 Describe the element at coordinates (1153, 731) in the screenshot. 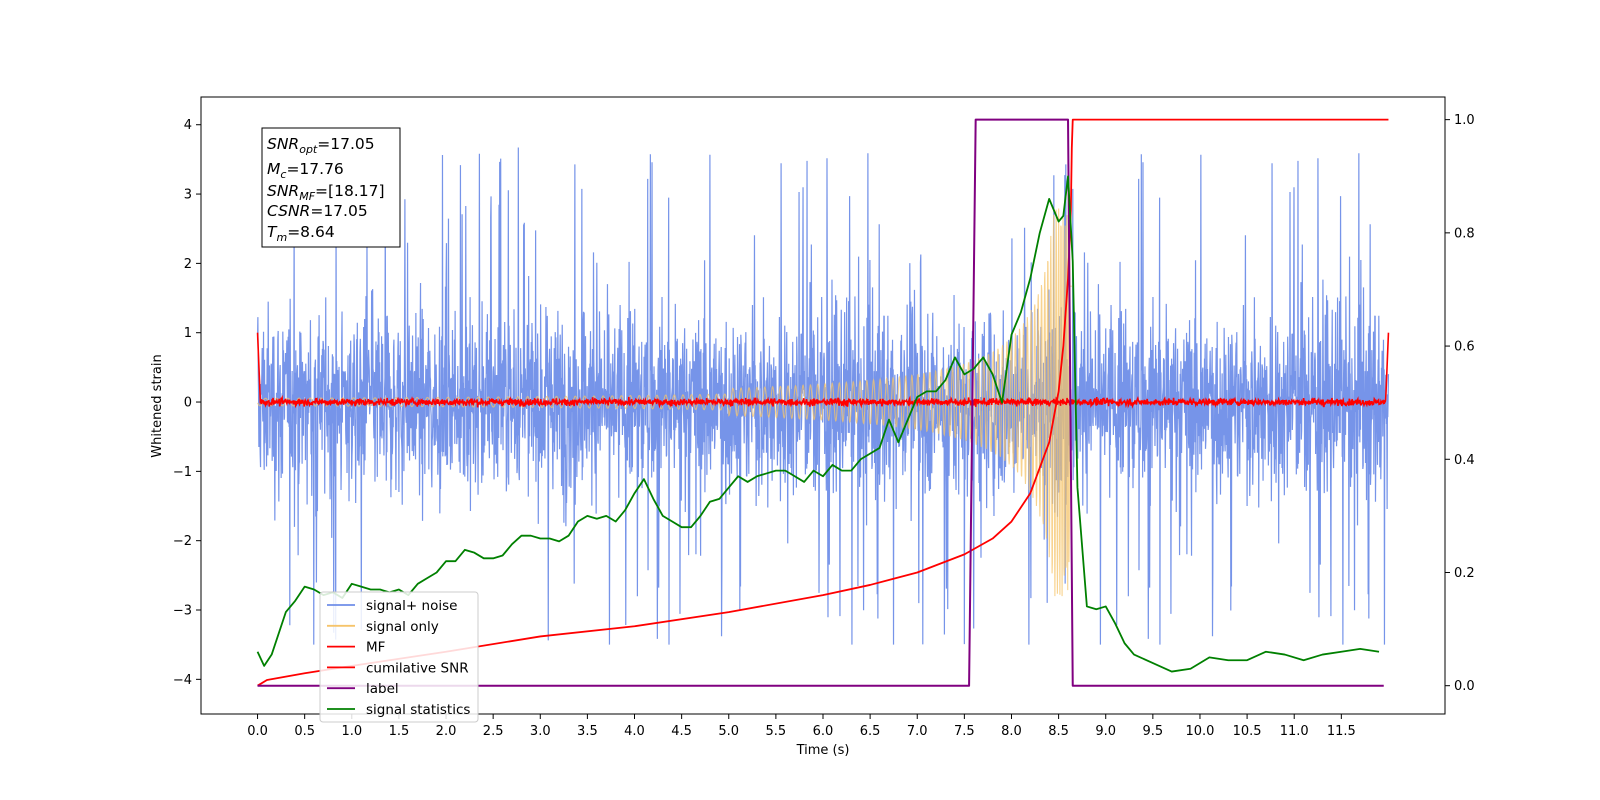

I see `x-tick-label: 9.5` at that location.